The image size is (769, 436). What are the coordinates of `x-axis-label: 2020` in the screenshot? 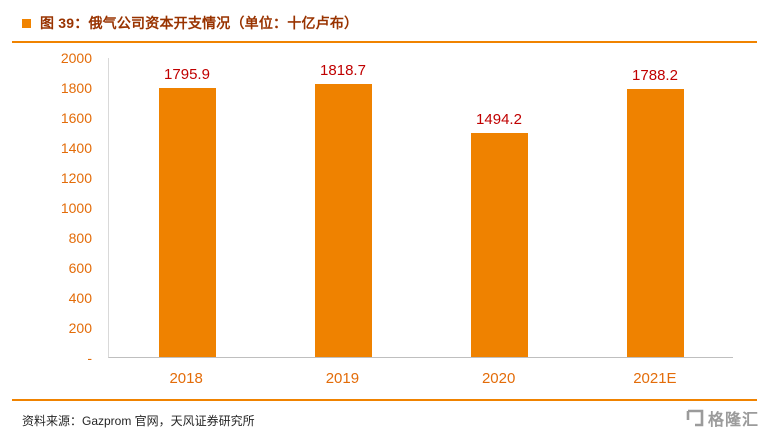 It's located at (498, 378).